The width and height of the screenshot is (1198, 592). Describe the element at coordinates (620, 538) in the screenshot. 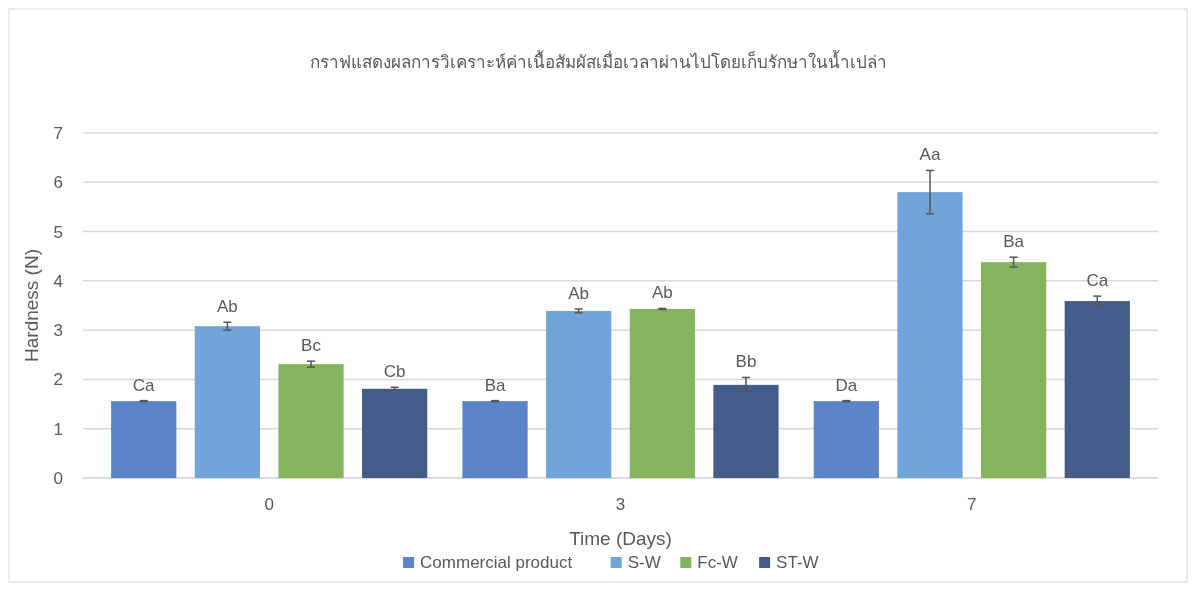

I see `x-axis-title: Time (Days)` at that location.